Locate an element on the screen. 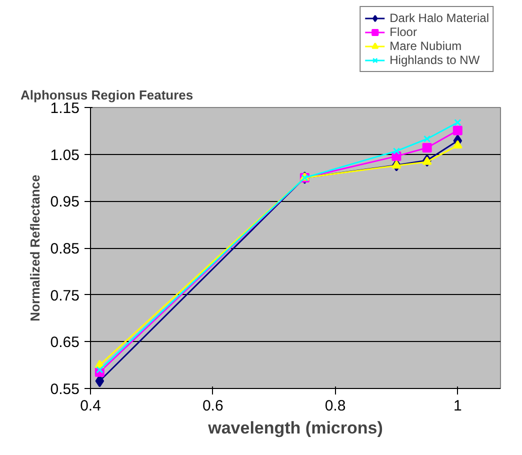 Image resolution: width=522 pixels, height=455 pixels. y-tick-label: 0.85 is located at coordinates (65, 249).